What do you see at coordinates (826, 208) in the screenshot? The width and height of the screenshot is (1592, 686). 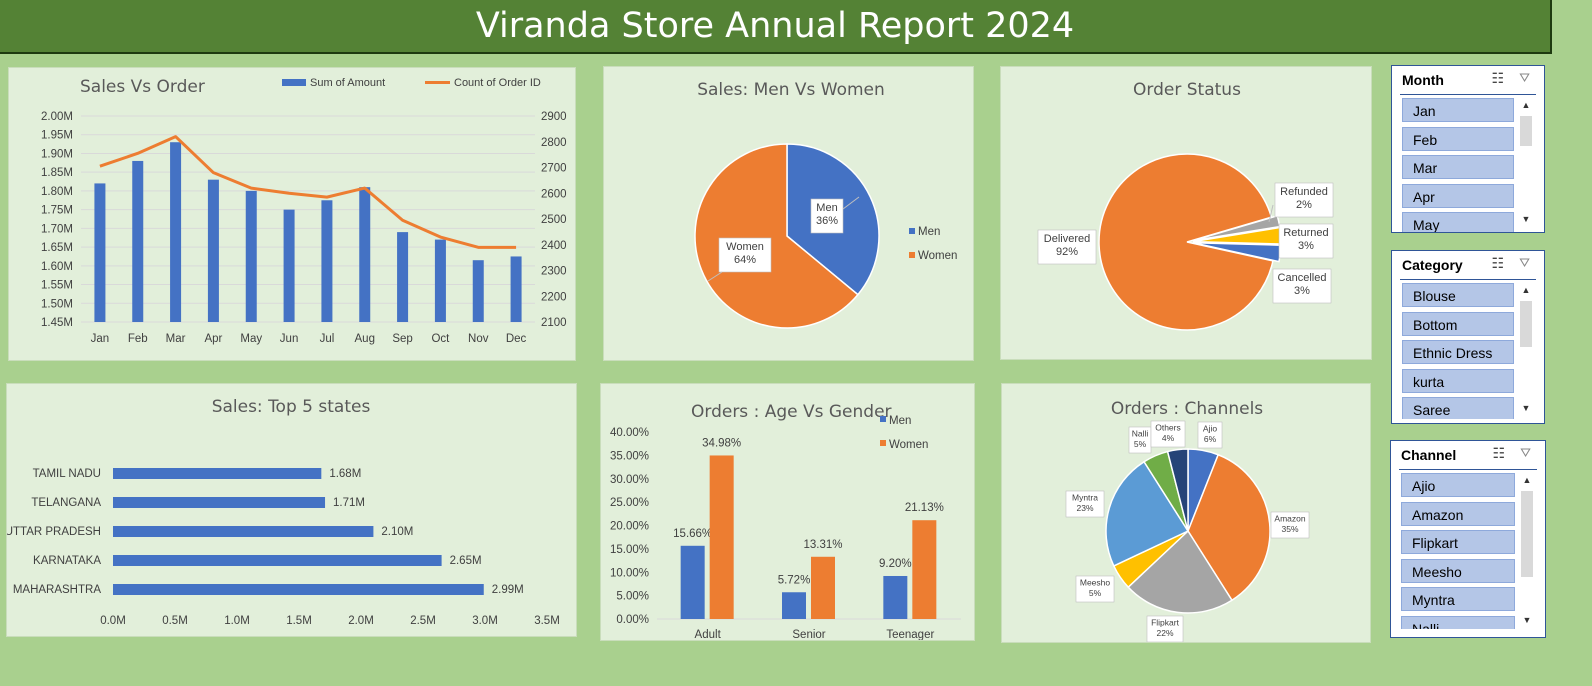 I see `data-label: Men` at bounding box center [826, 208].